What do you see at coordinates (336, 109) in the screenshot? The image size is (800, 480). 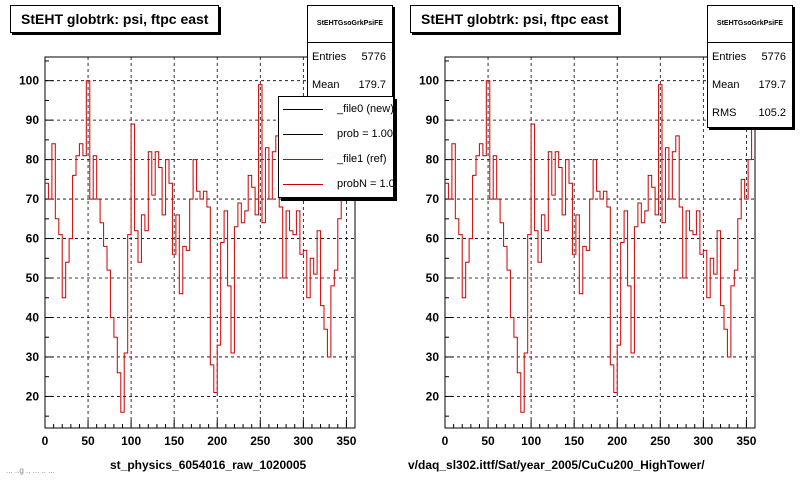 I see `legend-item: _file0 (new)` at bounding box center [336, 109].